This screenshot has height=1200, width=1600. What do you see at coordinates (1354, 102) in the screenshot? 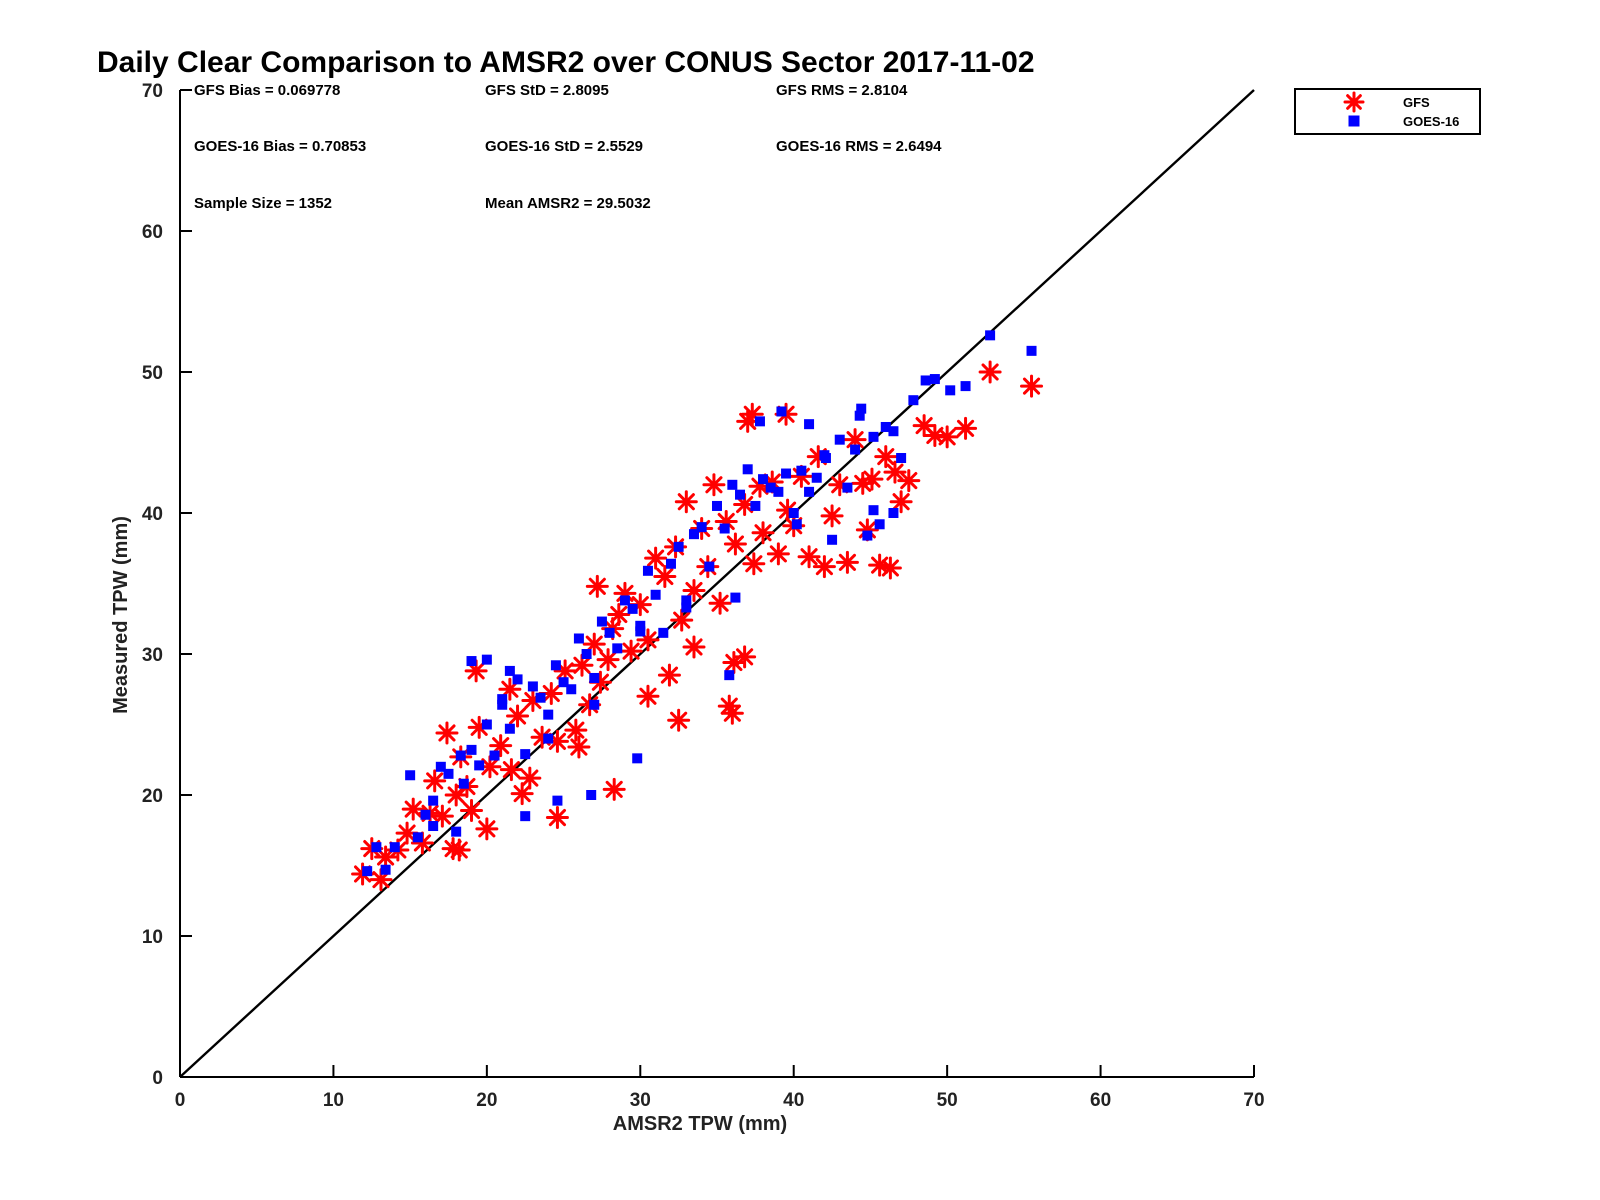
I see `legend-gfs-marker` at bounding box center [1354, 102].